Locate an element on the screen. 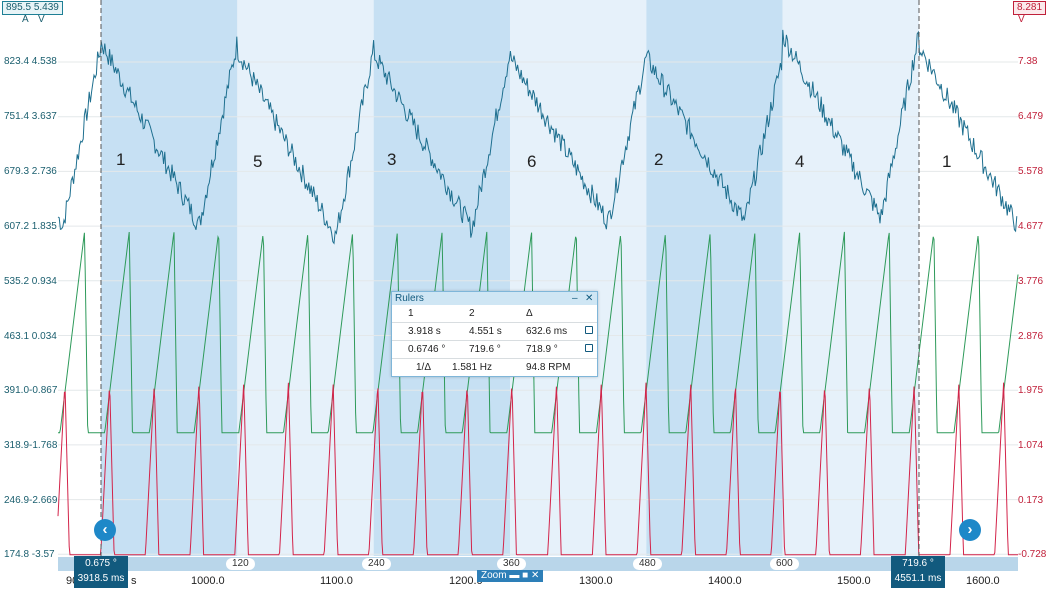  right-tick: 2.876 is located at coordinates (1031, 336).